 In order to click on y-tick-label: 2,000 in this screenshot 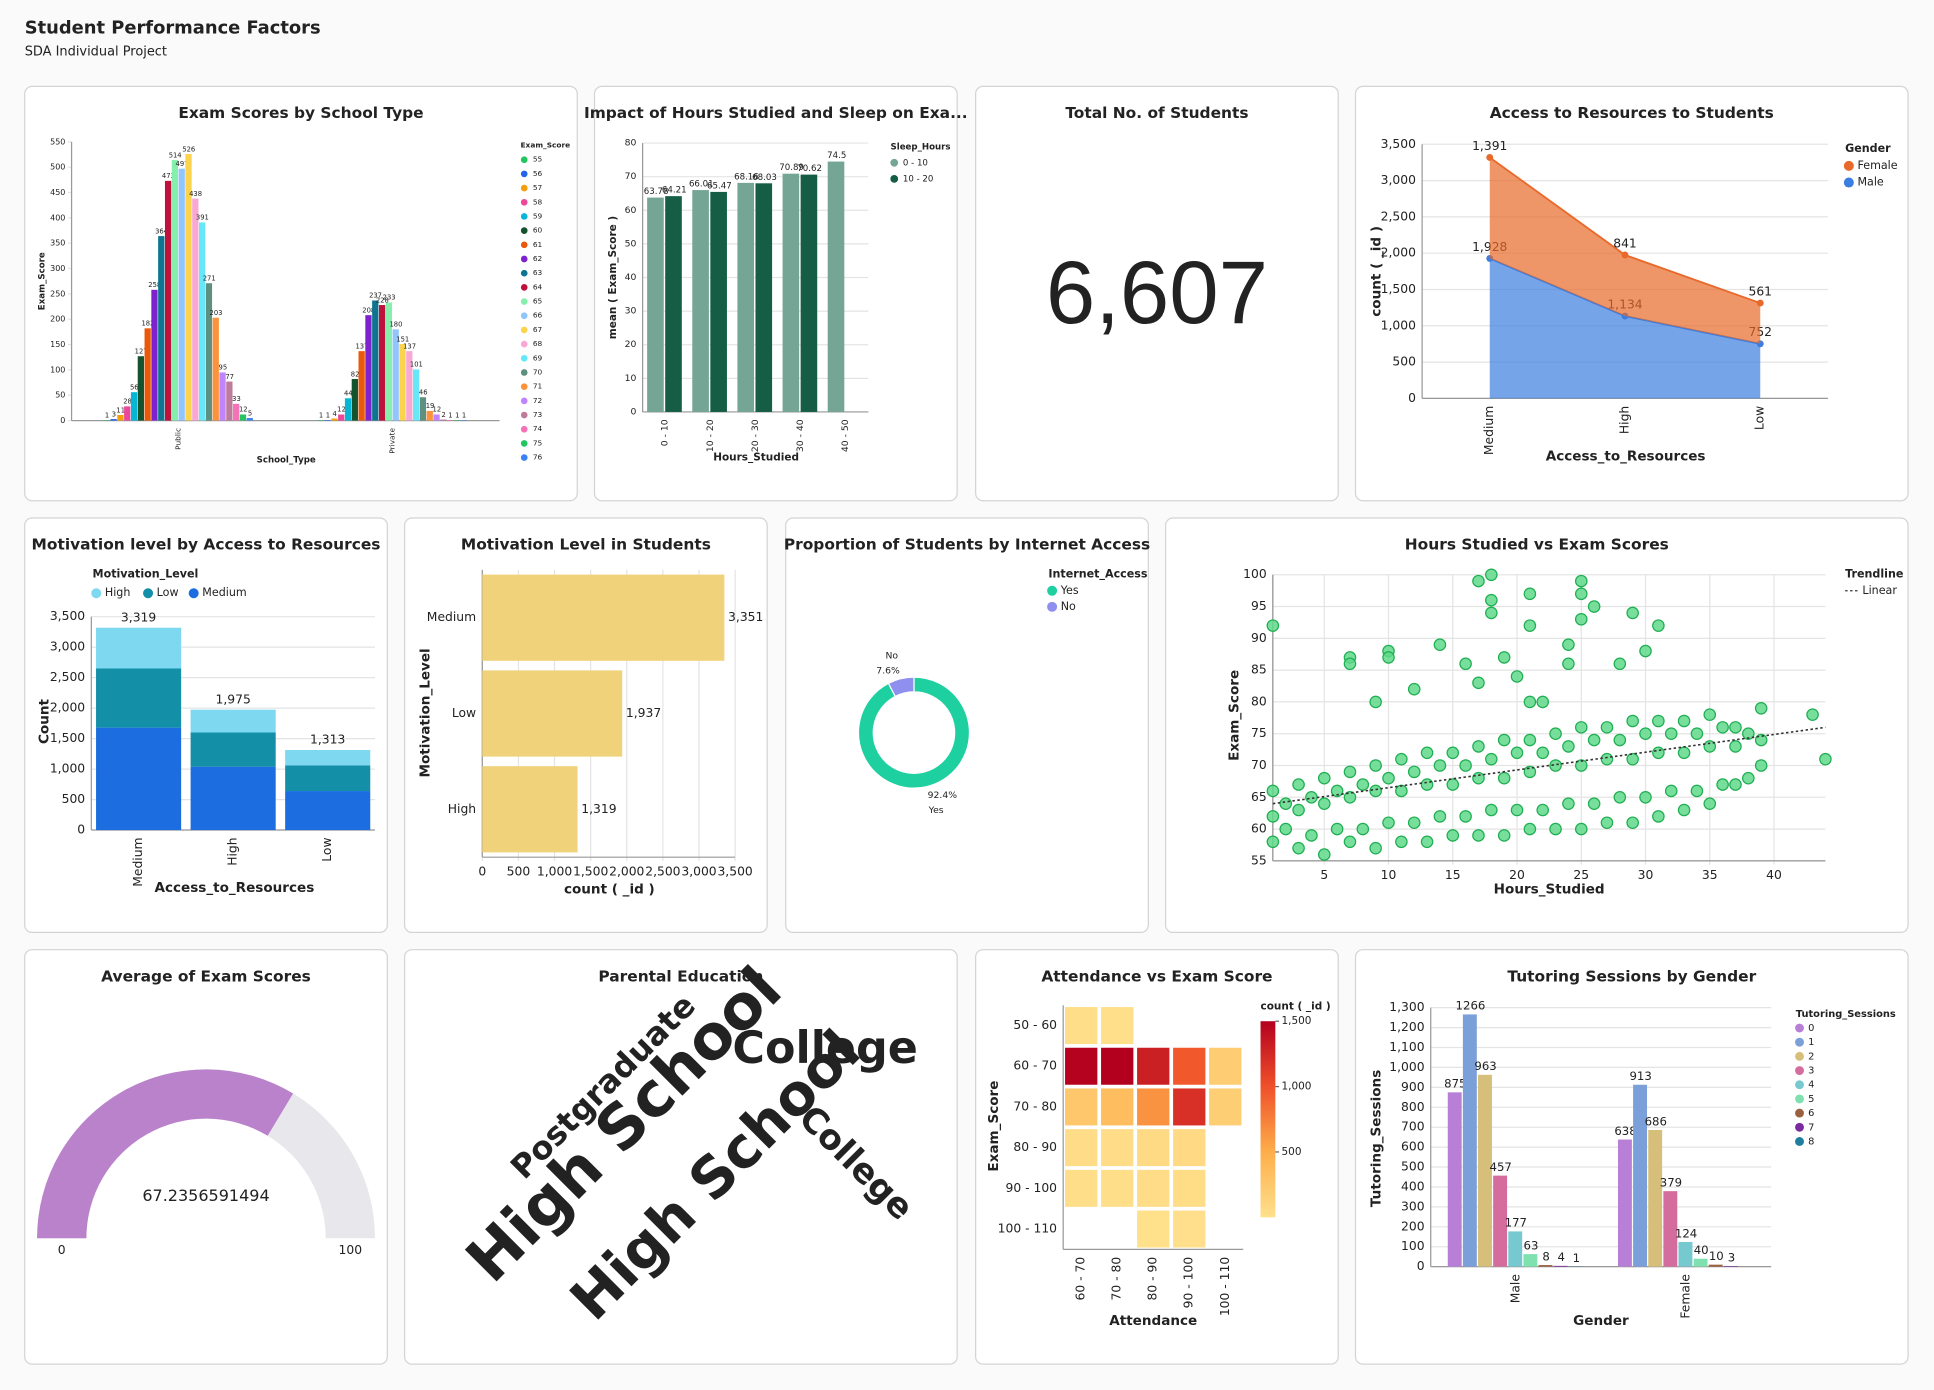, I will do `click(1398, 253)`.